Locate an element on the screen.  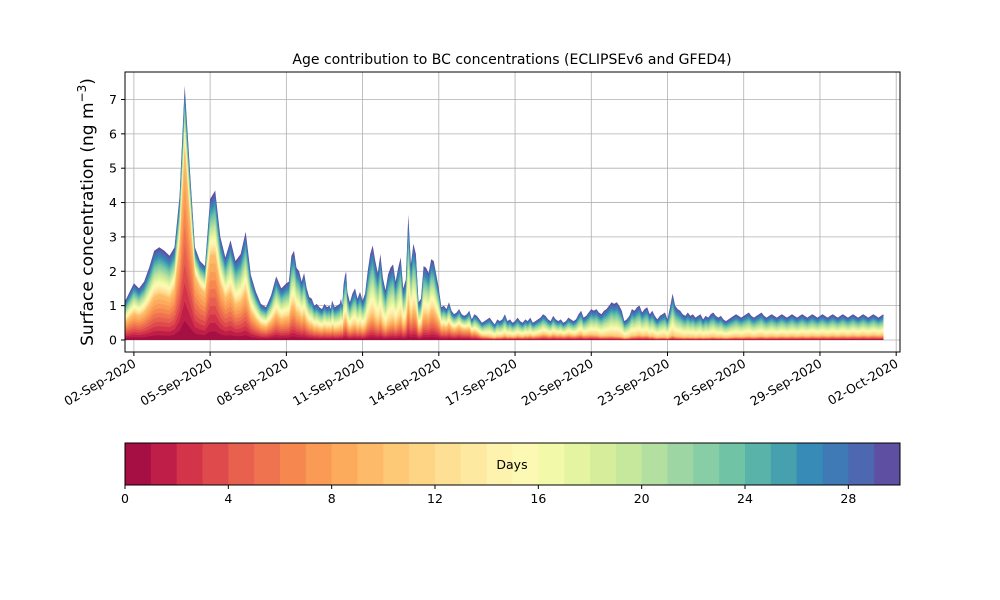
colorbar-tick-label: 0 is located at coordinates (125, 498).